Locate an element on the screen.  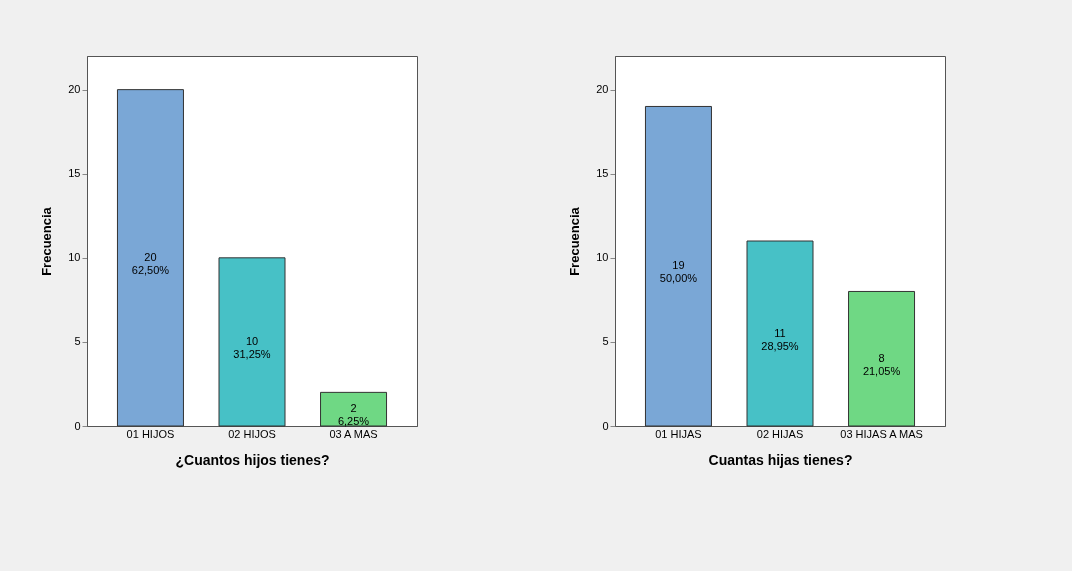
data-label: 2 6,25% is located at coordinates (353, 415).